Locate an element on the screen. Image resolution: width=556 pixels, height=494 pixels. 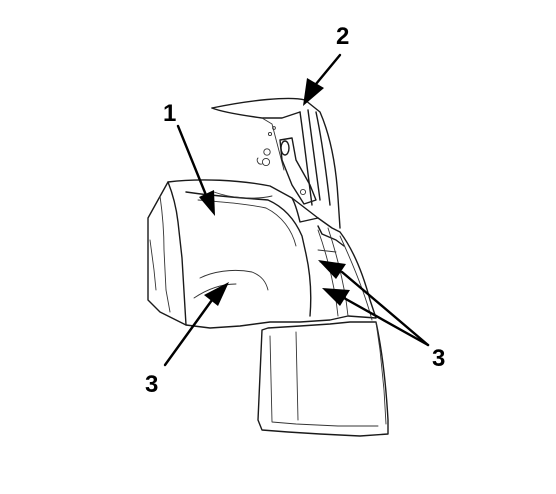
leader-line-3b-upper is located at coordinates (385, 308).